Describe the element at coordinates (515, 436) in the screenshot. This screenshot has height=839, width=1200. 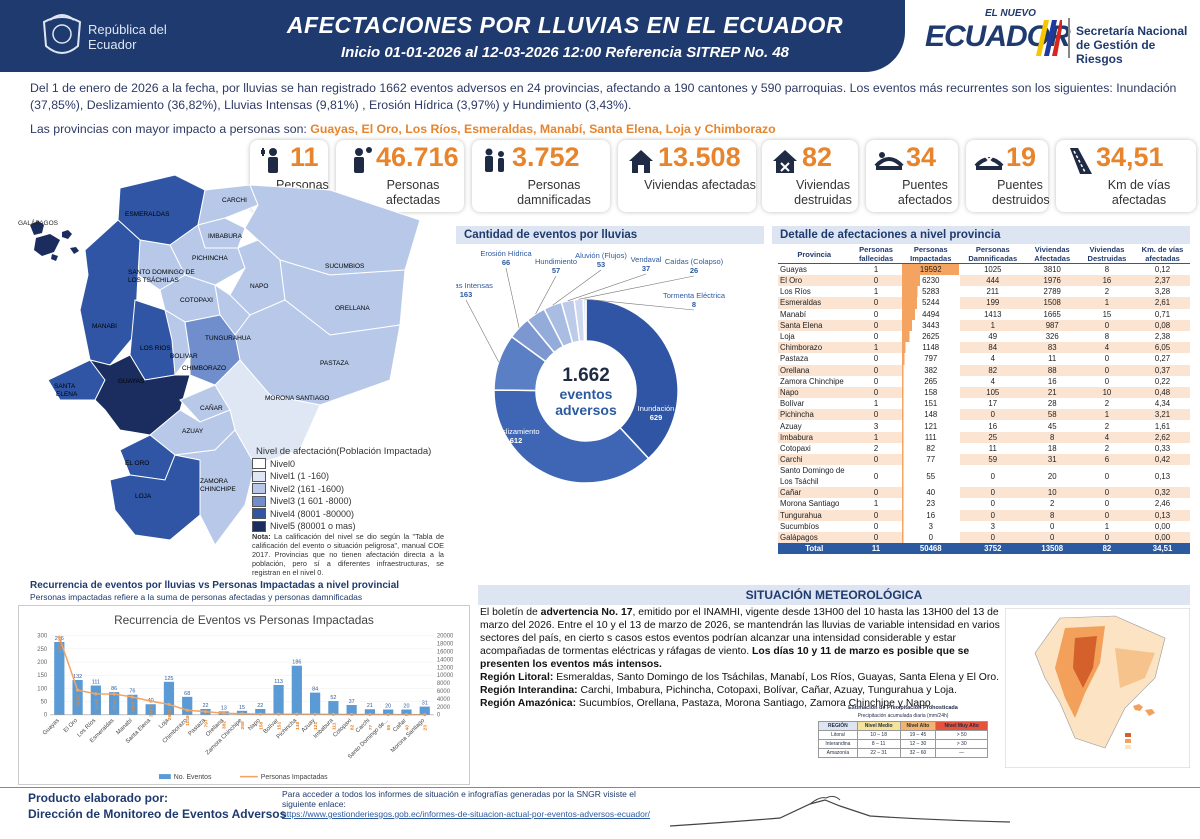
I see `donut-label-1: Deslizamiento 612` at that location.